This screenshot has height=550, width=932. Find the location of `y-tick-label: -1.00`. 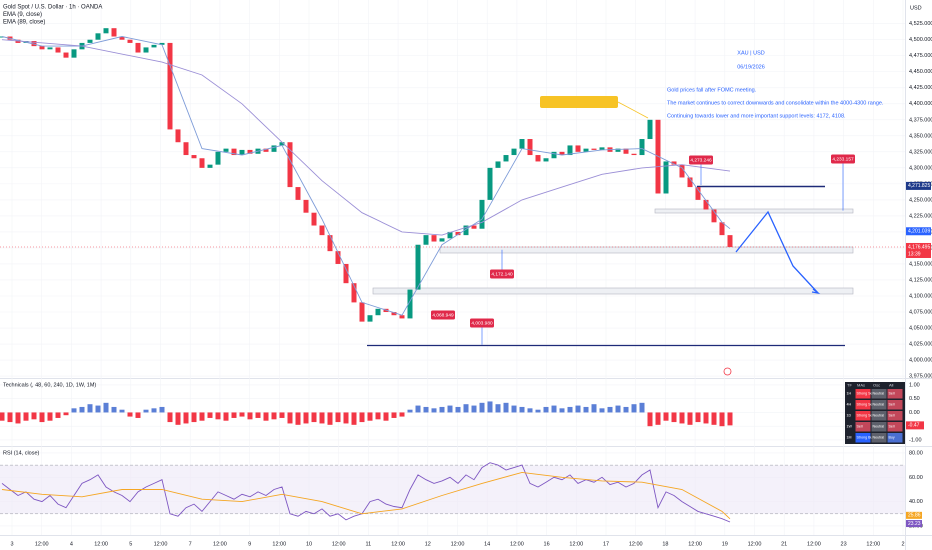

y-tick-label: -1.00 is located at coordinates (915, 440).